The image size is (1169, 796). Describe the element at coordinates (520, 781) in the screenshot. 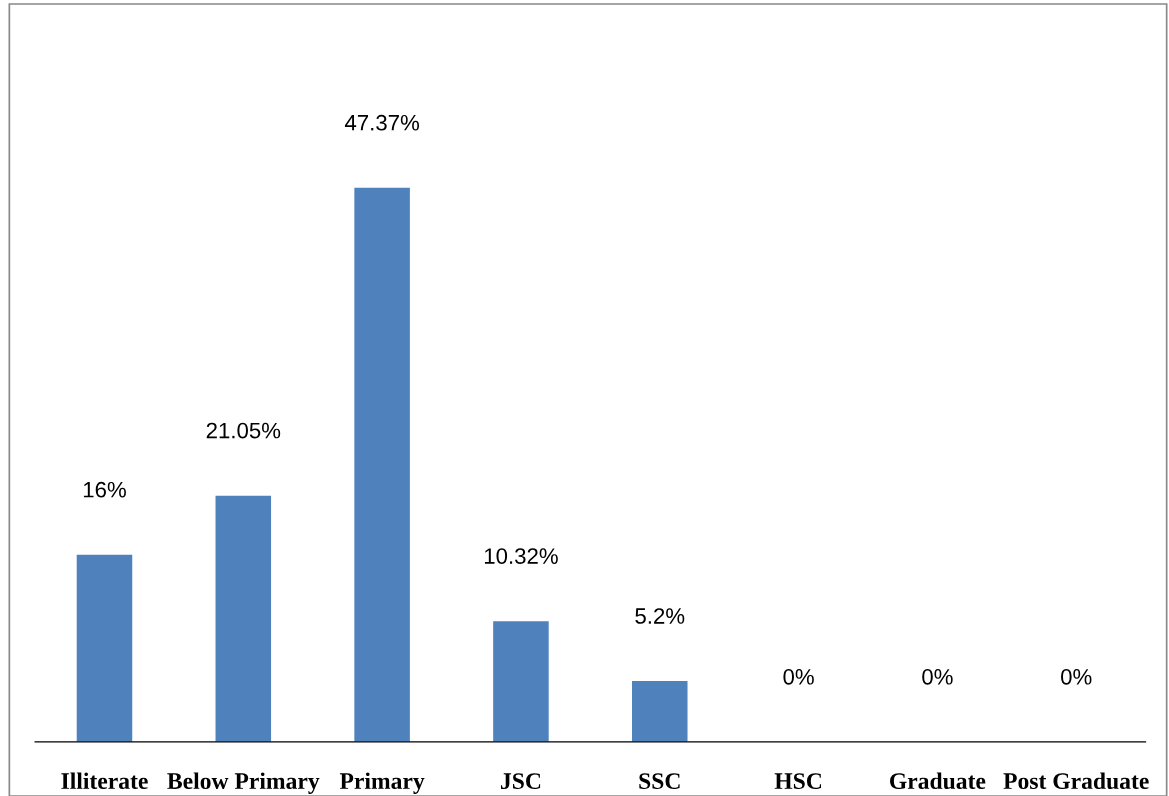

I see `x-tick-label: JSC` at that location.